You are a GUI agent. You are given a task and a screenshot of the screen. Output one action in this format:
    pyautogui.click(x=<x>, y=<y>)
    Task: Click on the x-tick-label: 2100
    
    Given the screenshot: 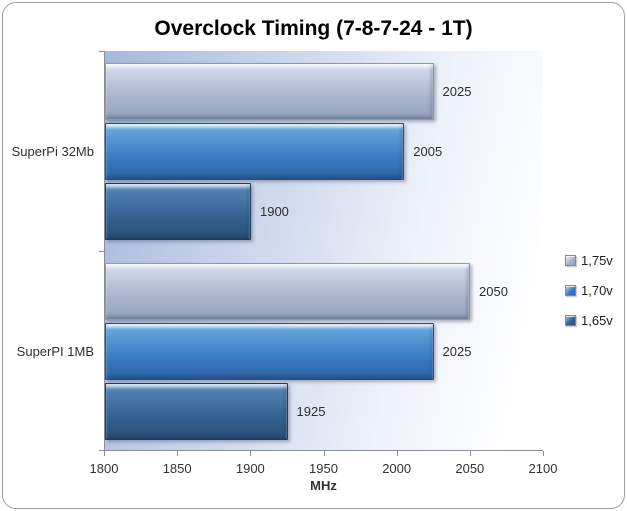 What is the action you would take?
    pyautogui.click(x=543, y=468)
    